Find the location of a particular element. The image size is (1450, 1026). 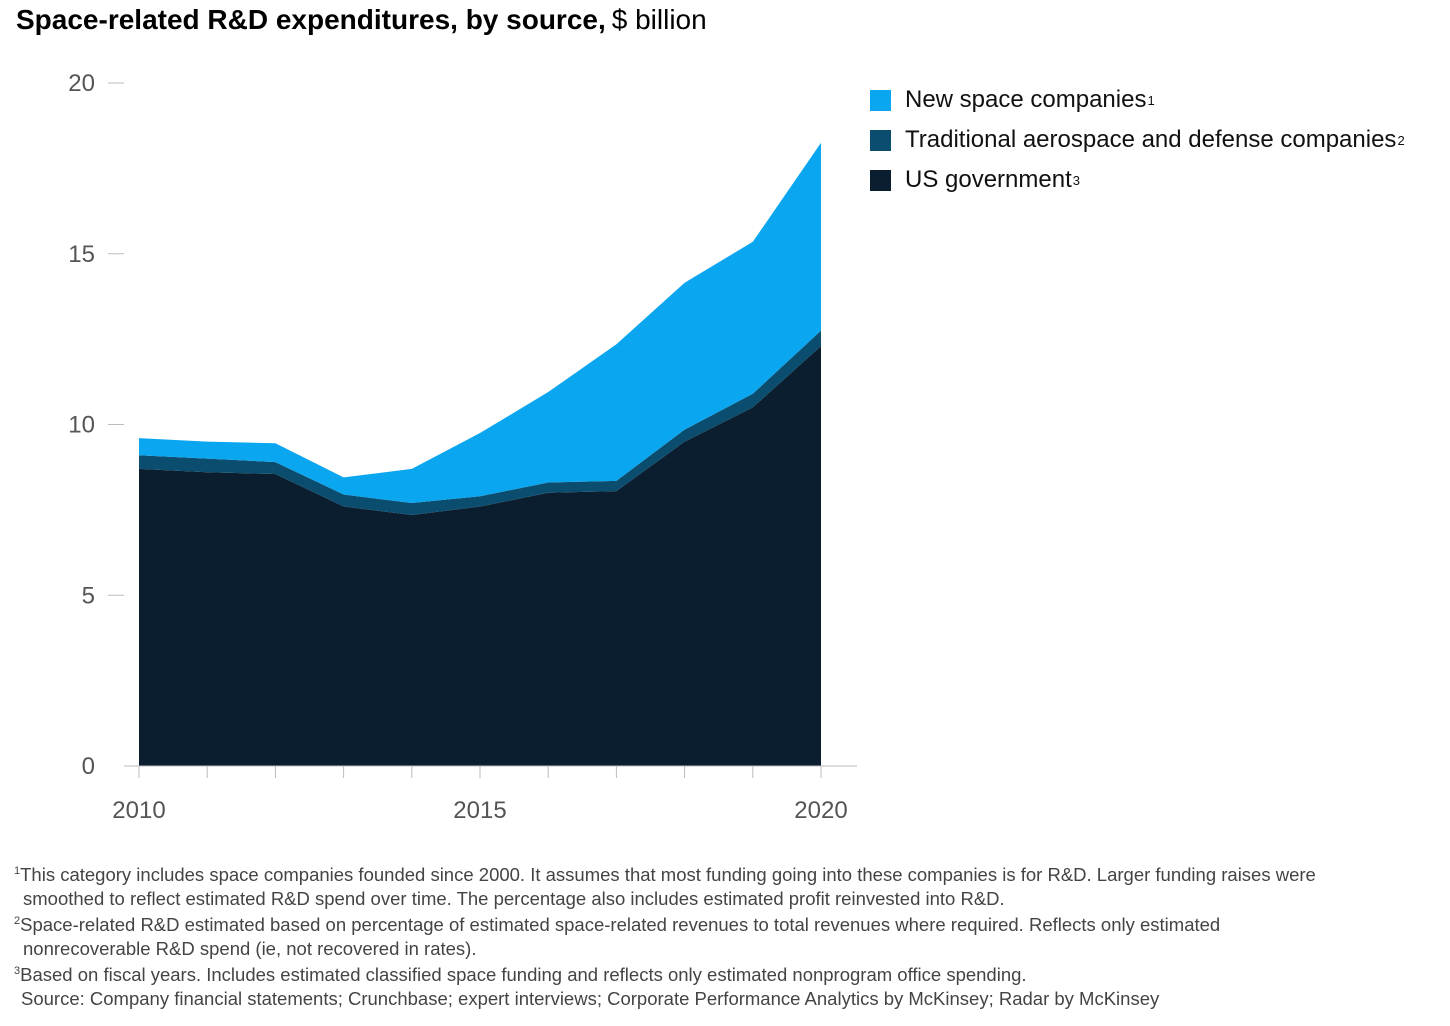

footnote-3-marker: 3 is located at coordinates (17, 971).